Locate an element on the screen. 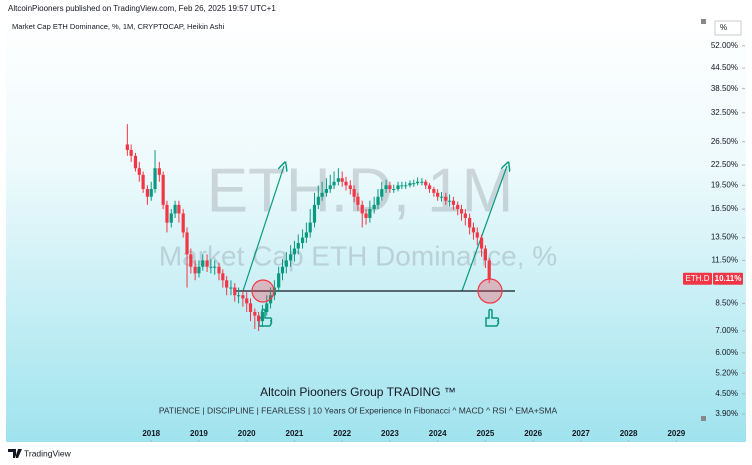 The width and height of the screenshot is (752, 465). y-tick-label: 38.50% is located at coordinates (724, 88).